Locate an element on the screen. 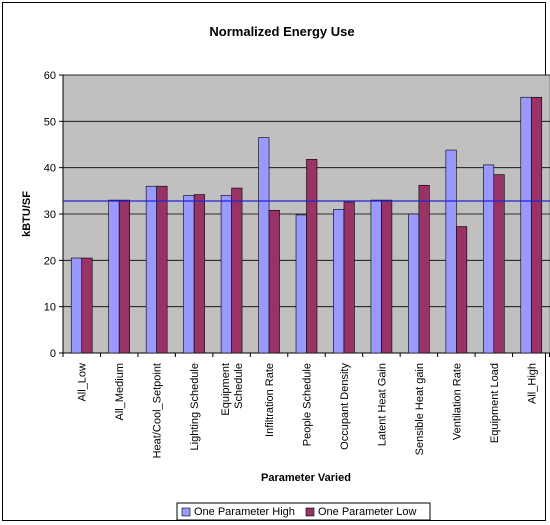 This screenshot has height=525, width=550. chart-title: Normalized Energy Use is located at coordinates (281, 31).